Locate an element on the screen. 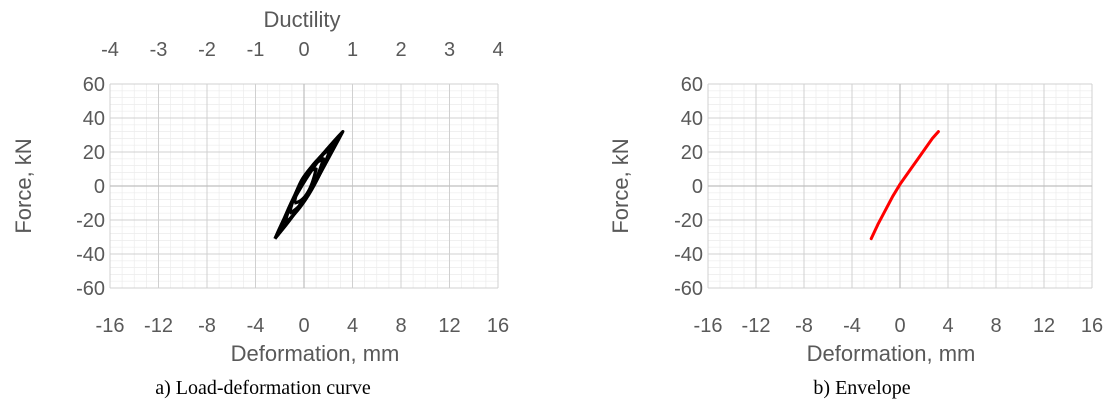  x2-axis-title-a: Ductility is located at coordinates (301, 19).